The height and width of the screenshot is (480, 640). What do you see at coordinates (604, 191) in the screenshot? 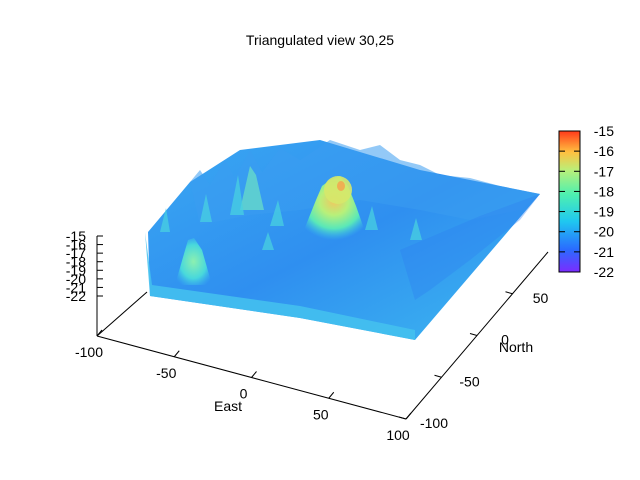
I see `colorbar-tick-label: -18` at bounding box center [604, 191].